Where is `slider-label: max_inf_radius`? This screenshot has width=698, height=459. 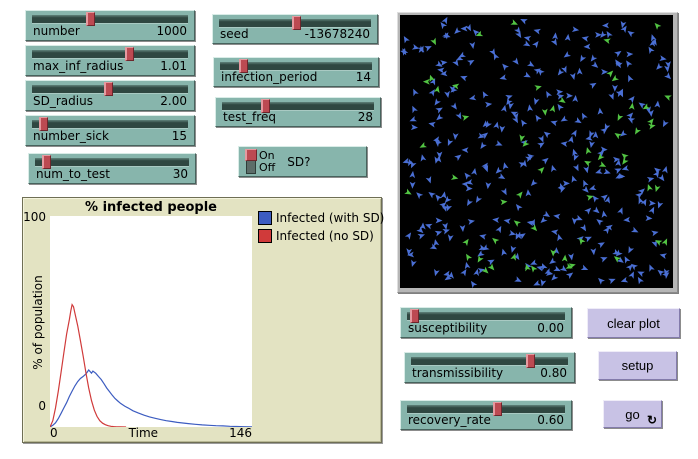 slider-label: max_inf_radius is located at coordinates (78, 66).